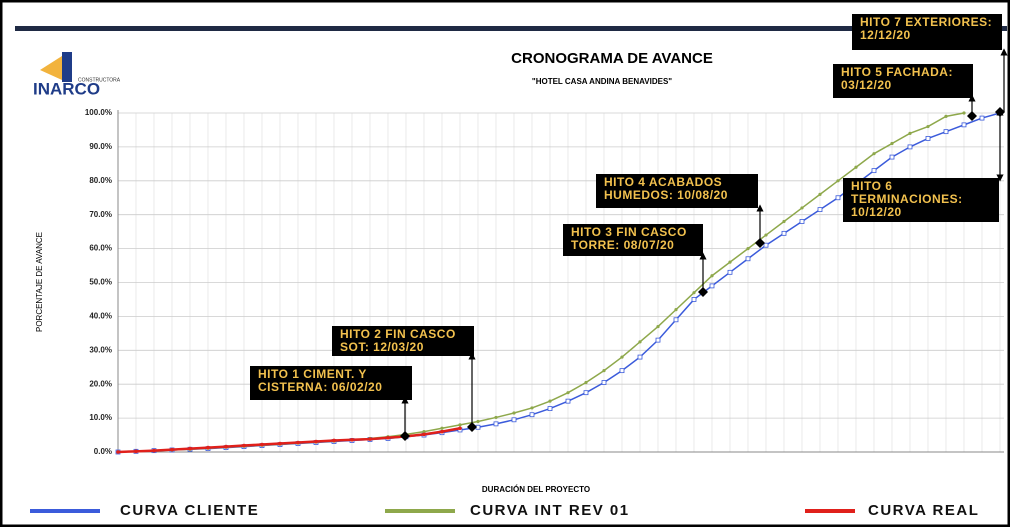 This screenshot has height=527, width=1010. Describe the element at coordinates (100, 180) in the screenshot. I see `y-tick-label: 80.0%` at that location.